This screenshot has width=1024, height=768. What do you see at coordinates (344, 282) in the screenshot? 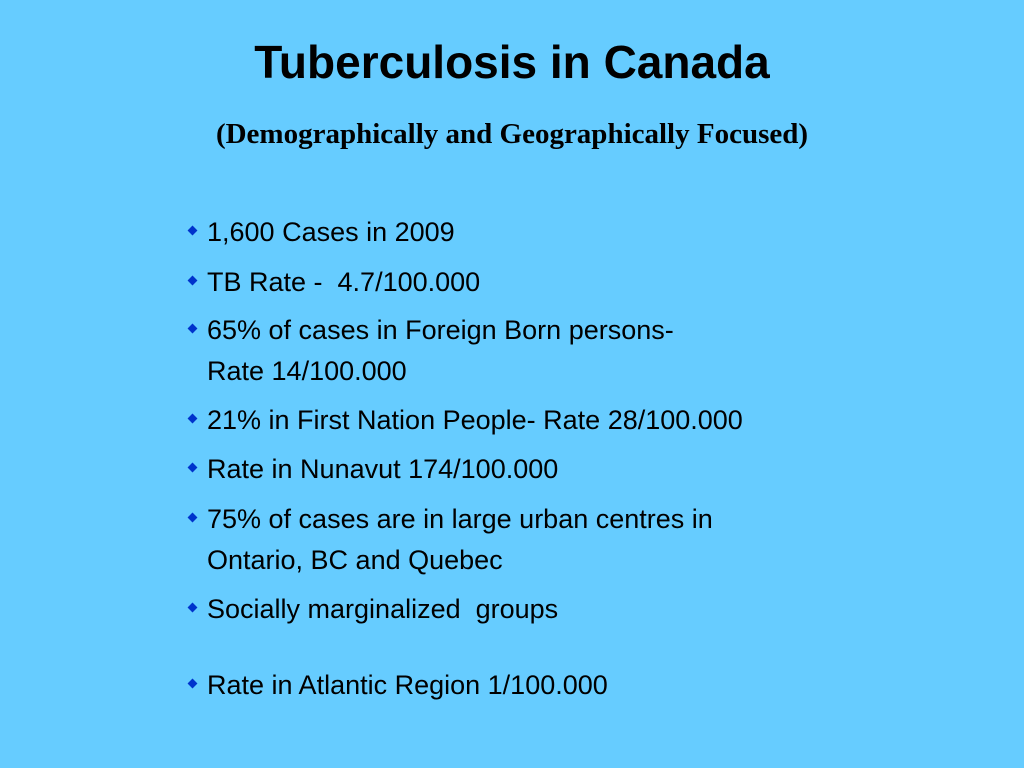
I see `bullet-text: TB Rate - 4.7/100.000` at bounding box center [344, 282].